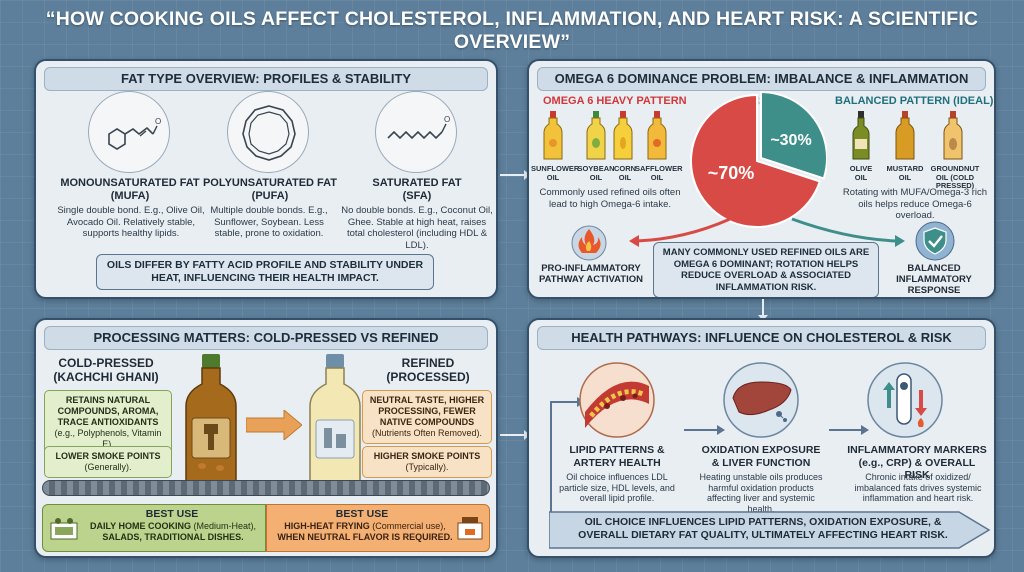  Describe the element at coordinates (266, 488) in the screenshot. I see `conveyor-belt` at that location.